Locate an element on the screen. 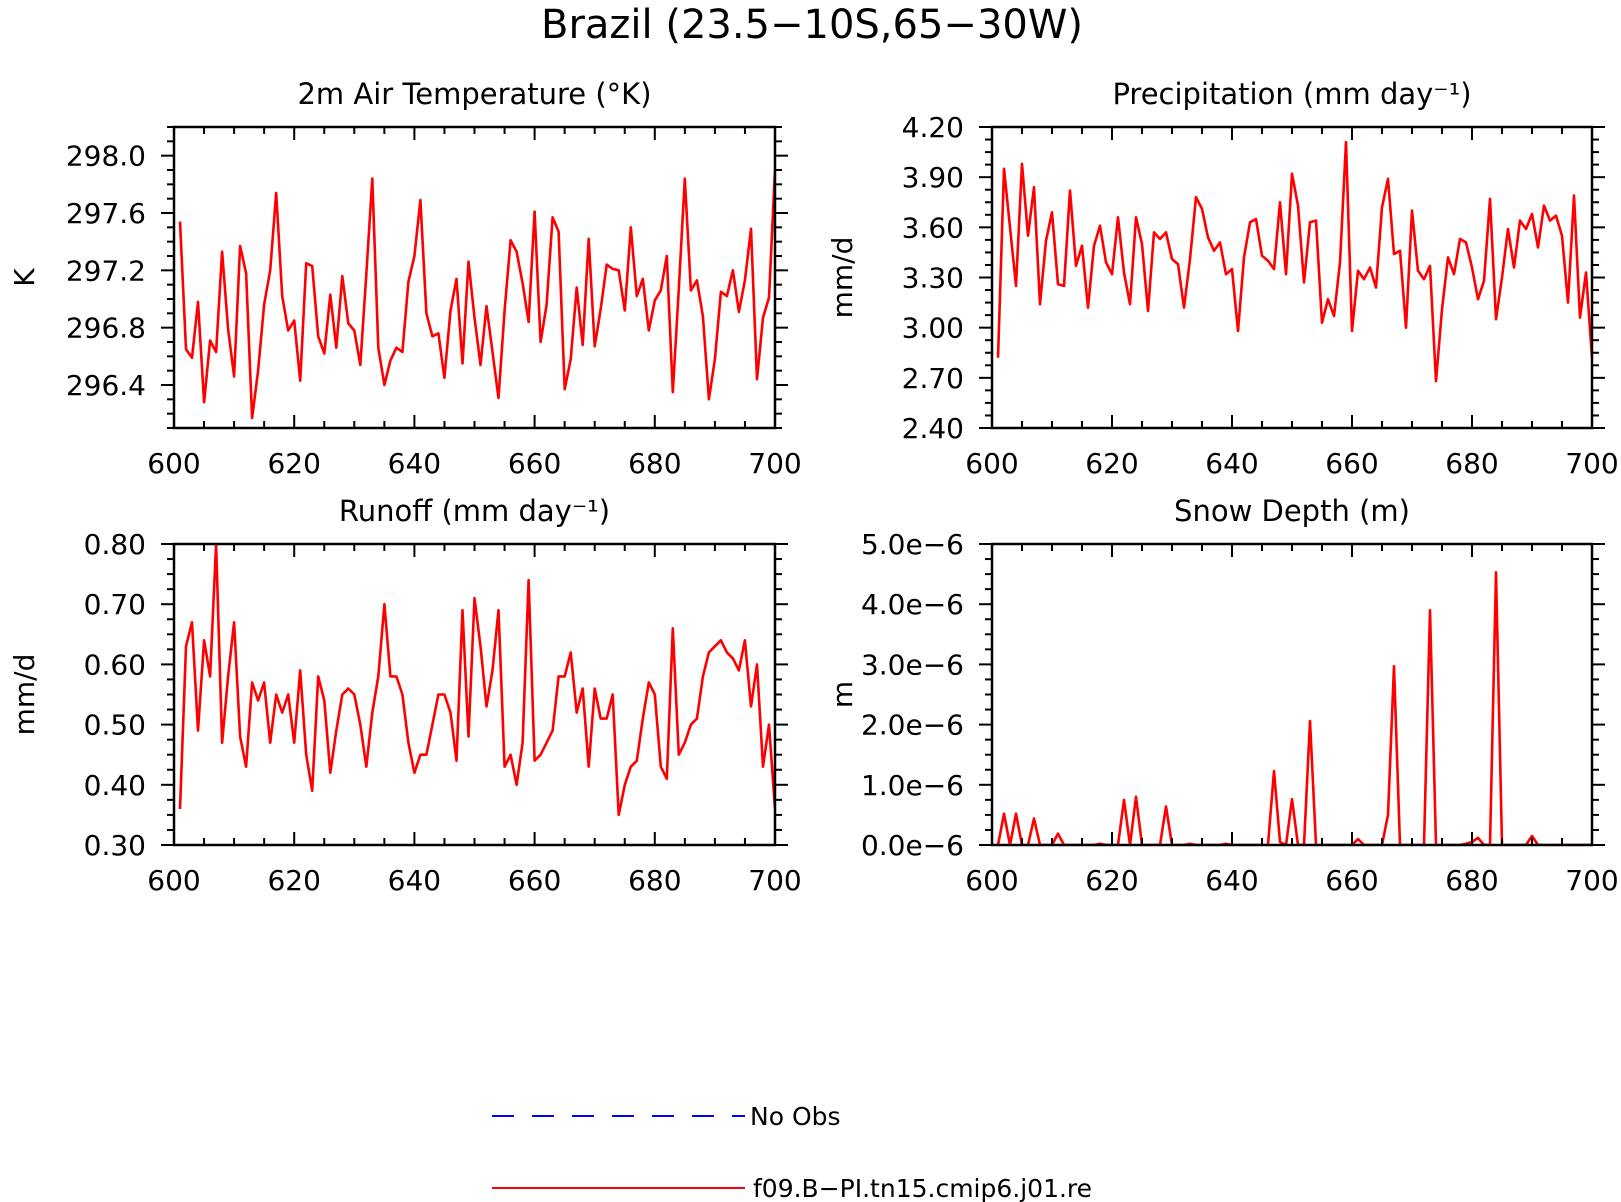  series-line-runoff is located at coordinates (476, 680).